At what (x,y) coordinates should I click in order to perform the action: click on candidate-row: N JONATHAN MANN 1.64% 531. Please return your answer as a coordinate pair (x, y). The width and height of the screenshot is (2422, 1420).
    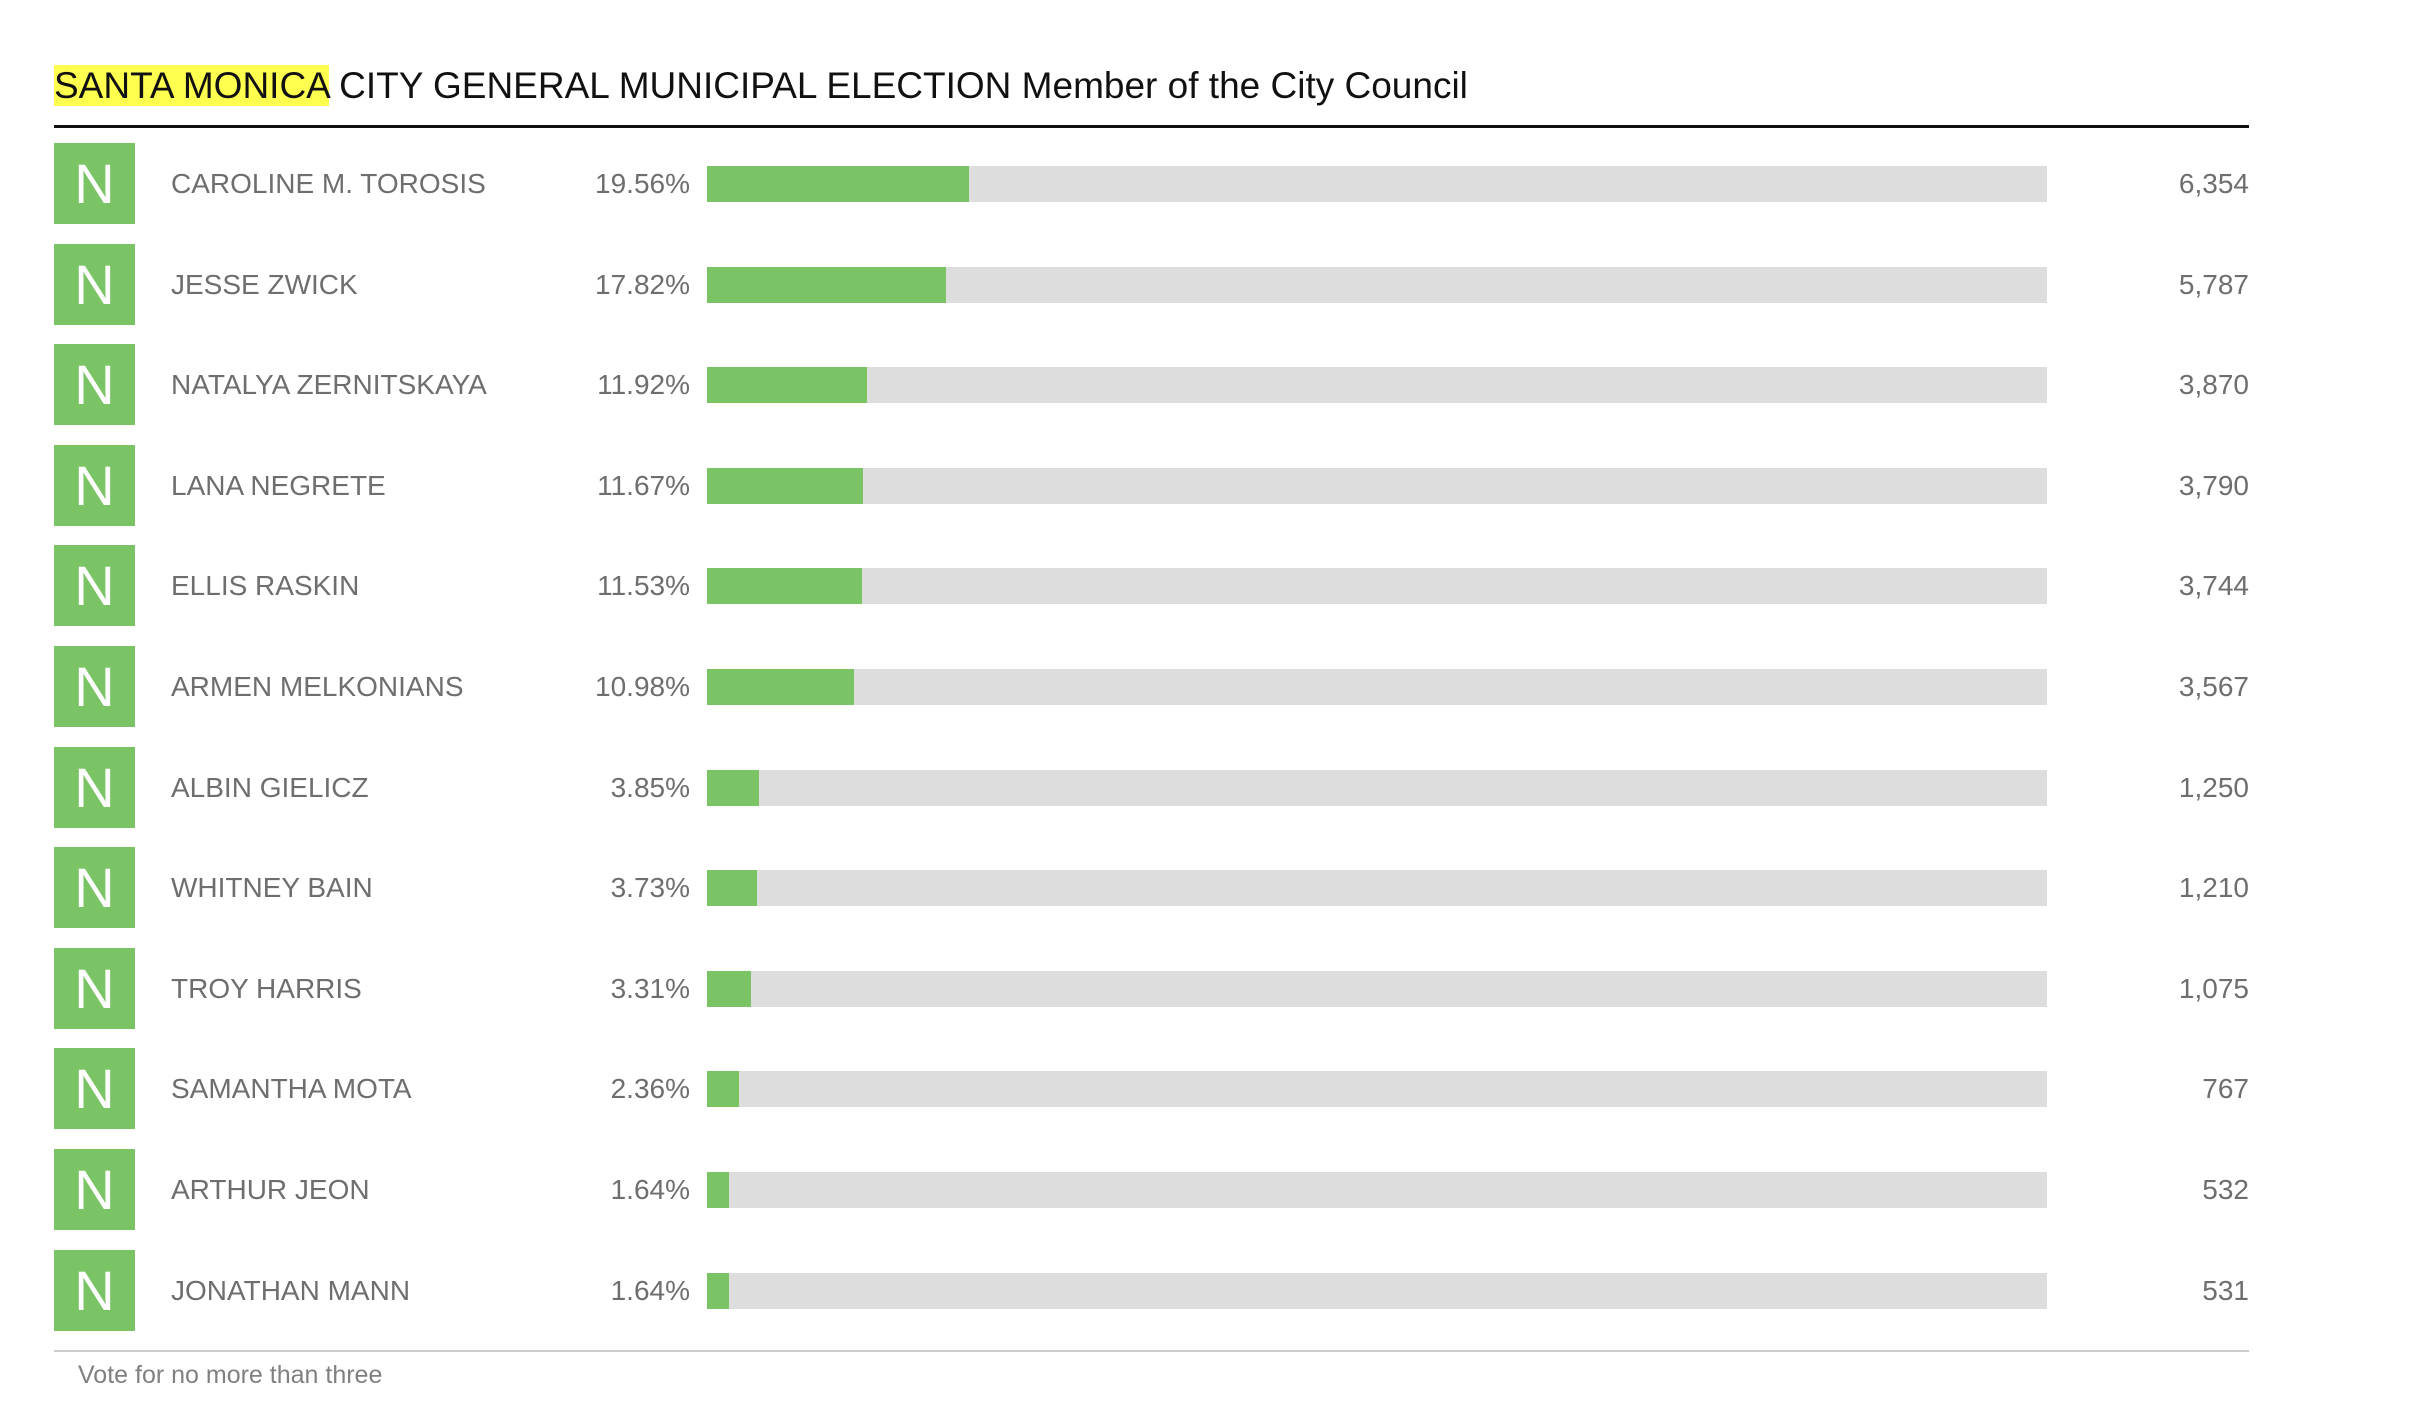
    Looking at the image, I should click on (1151, 1300).